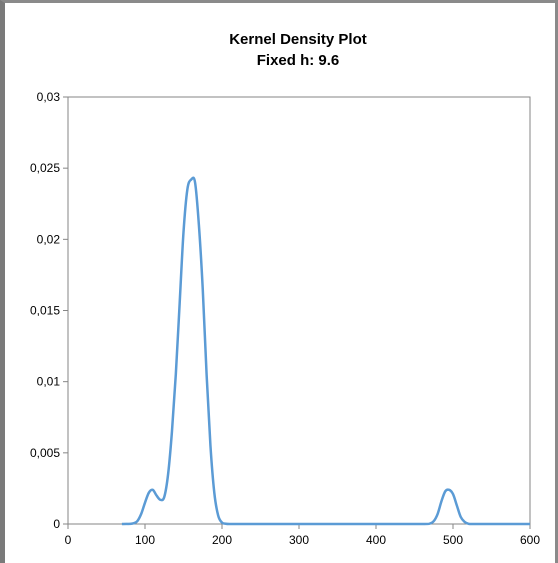 The height and width of the screenshot is (563, 558). Describe the element at coordinates (49, 382) in the screenshot. I see `y-tick-label: 0,01` at that location.